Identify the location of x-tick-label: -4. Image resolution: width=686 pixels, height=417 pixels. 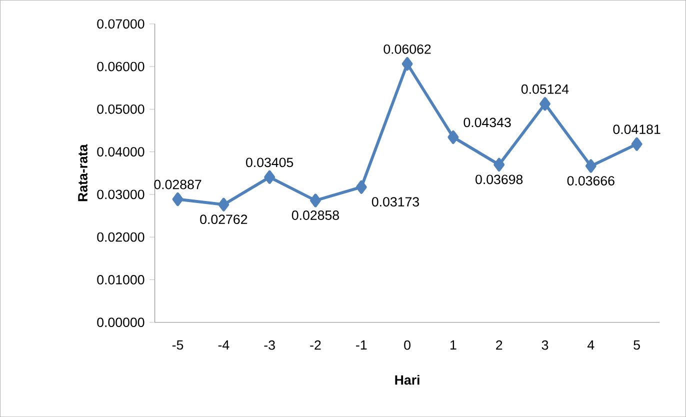
(224, 345).